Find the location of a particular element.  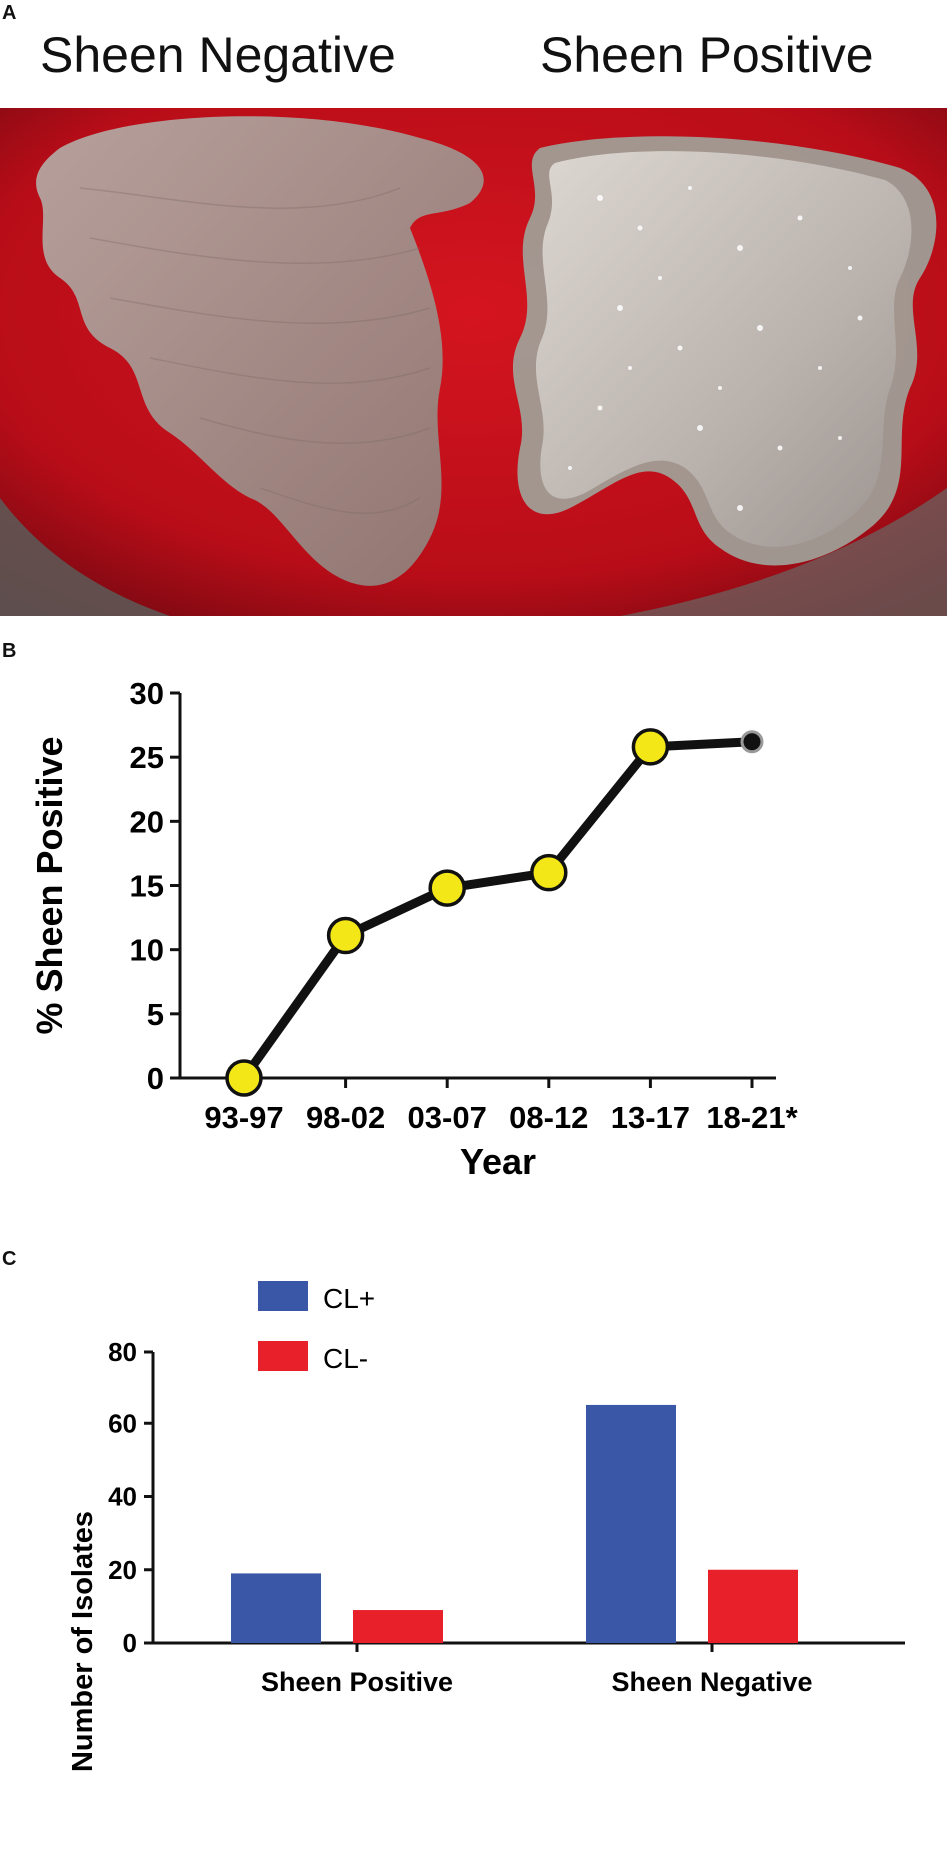

y-tick-label: 40 is located at coordinates (122, 1497).